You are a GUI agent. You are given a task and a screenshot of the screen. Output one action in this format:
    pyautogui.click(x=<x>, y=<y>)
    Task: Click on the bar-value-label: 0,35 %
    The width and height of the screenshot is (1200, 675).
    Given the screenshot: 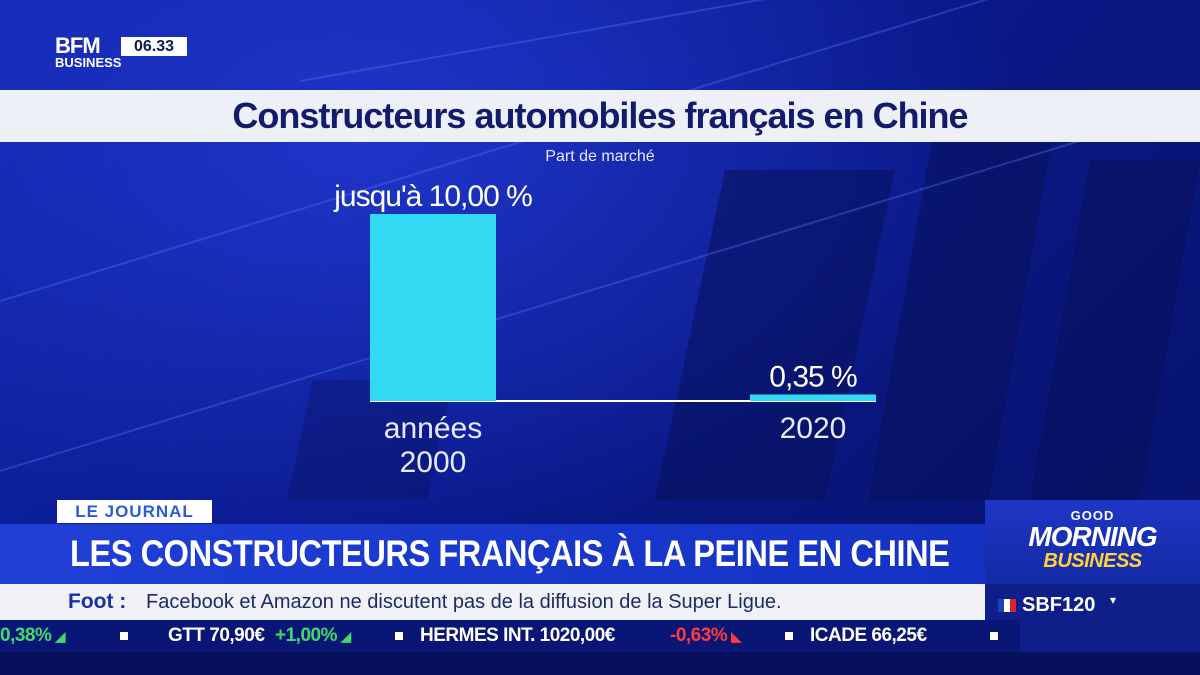 What is the action you would take?
    pyautogui.click(x=813, y=376)
    